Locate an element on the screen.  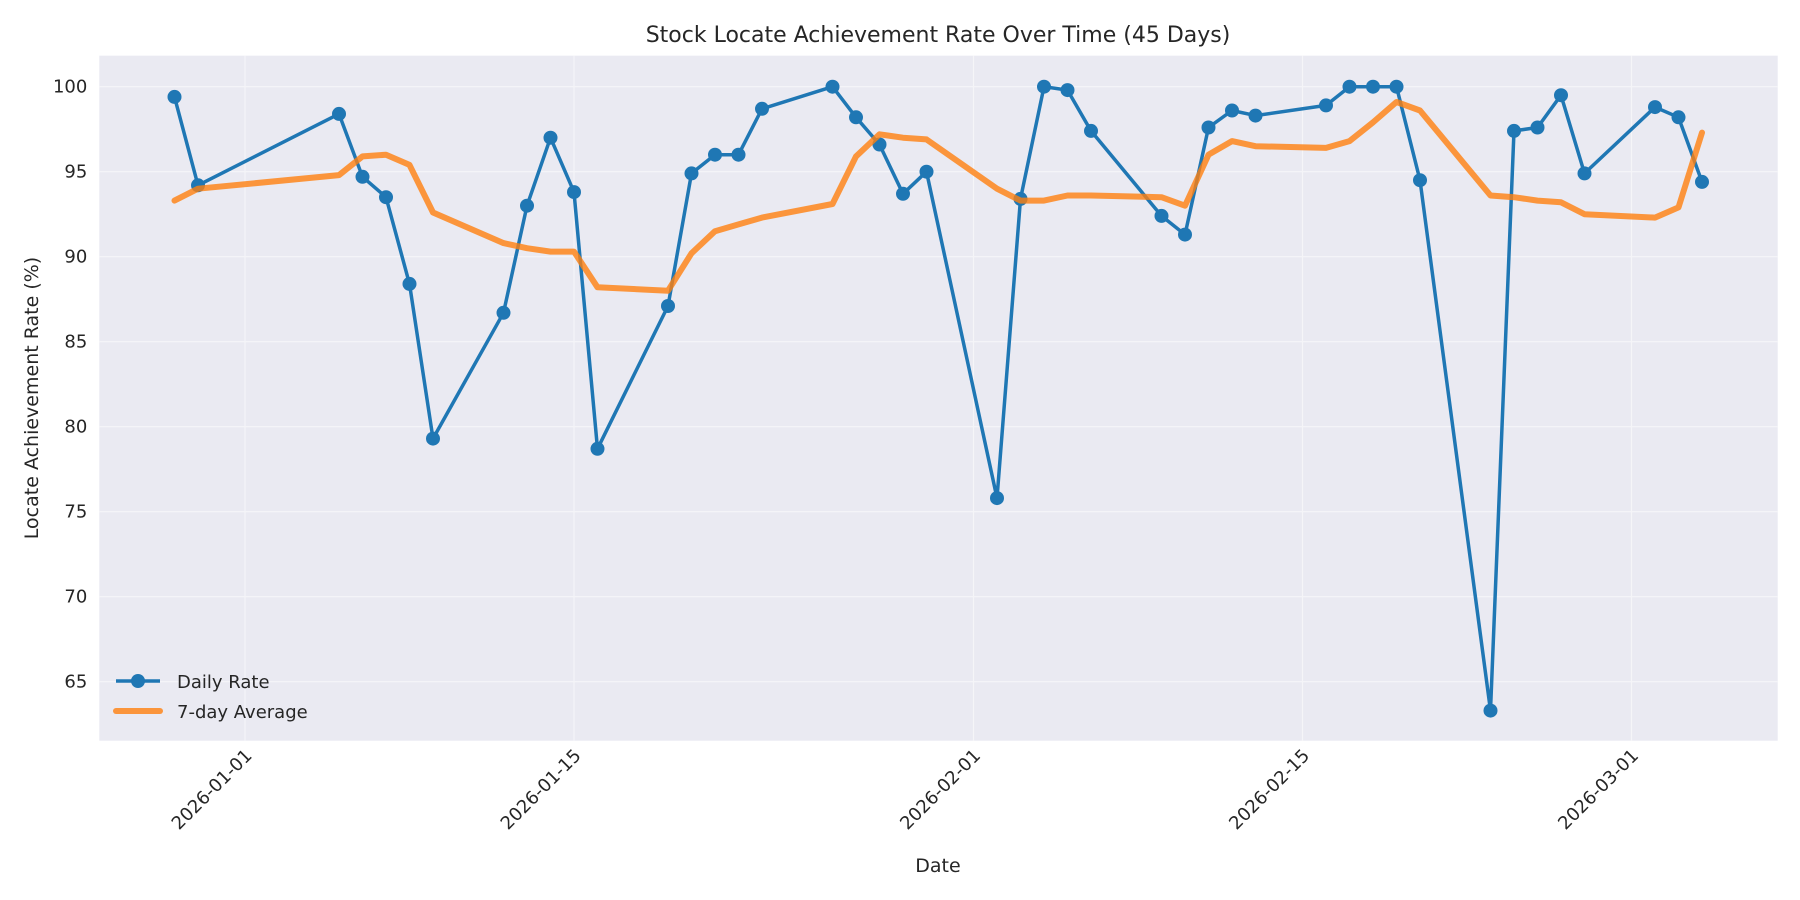
legend-label-daily-rate: Daily Rate is located at coordinates (223, 682).